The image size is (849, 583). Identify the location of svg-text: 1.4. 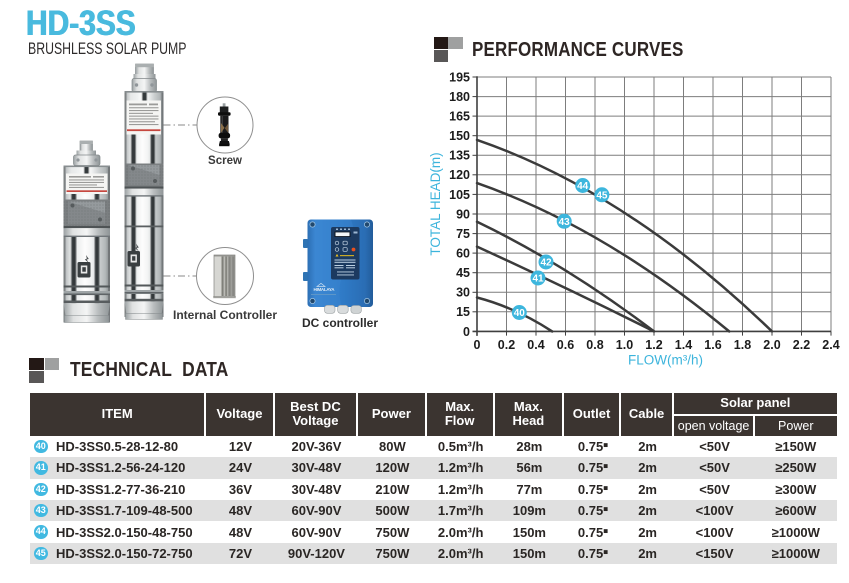
(683, 345).